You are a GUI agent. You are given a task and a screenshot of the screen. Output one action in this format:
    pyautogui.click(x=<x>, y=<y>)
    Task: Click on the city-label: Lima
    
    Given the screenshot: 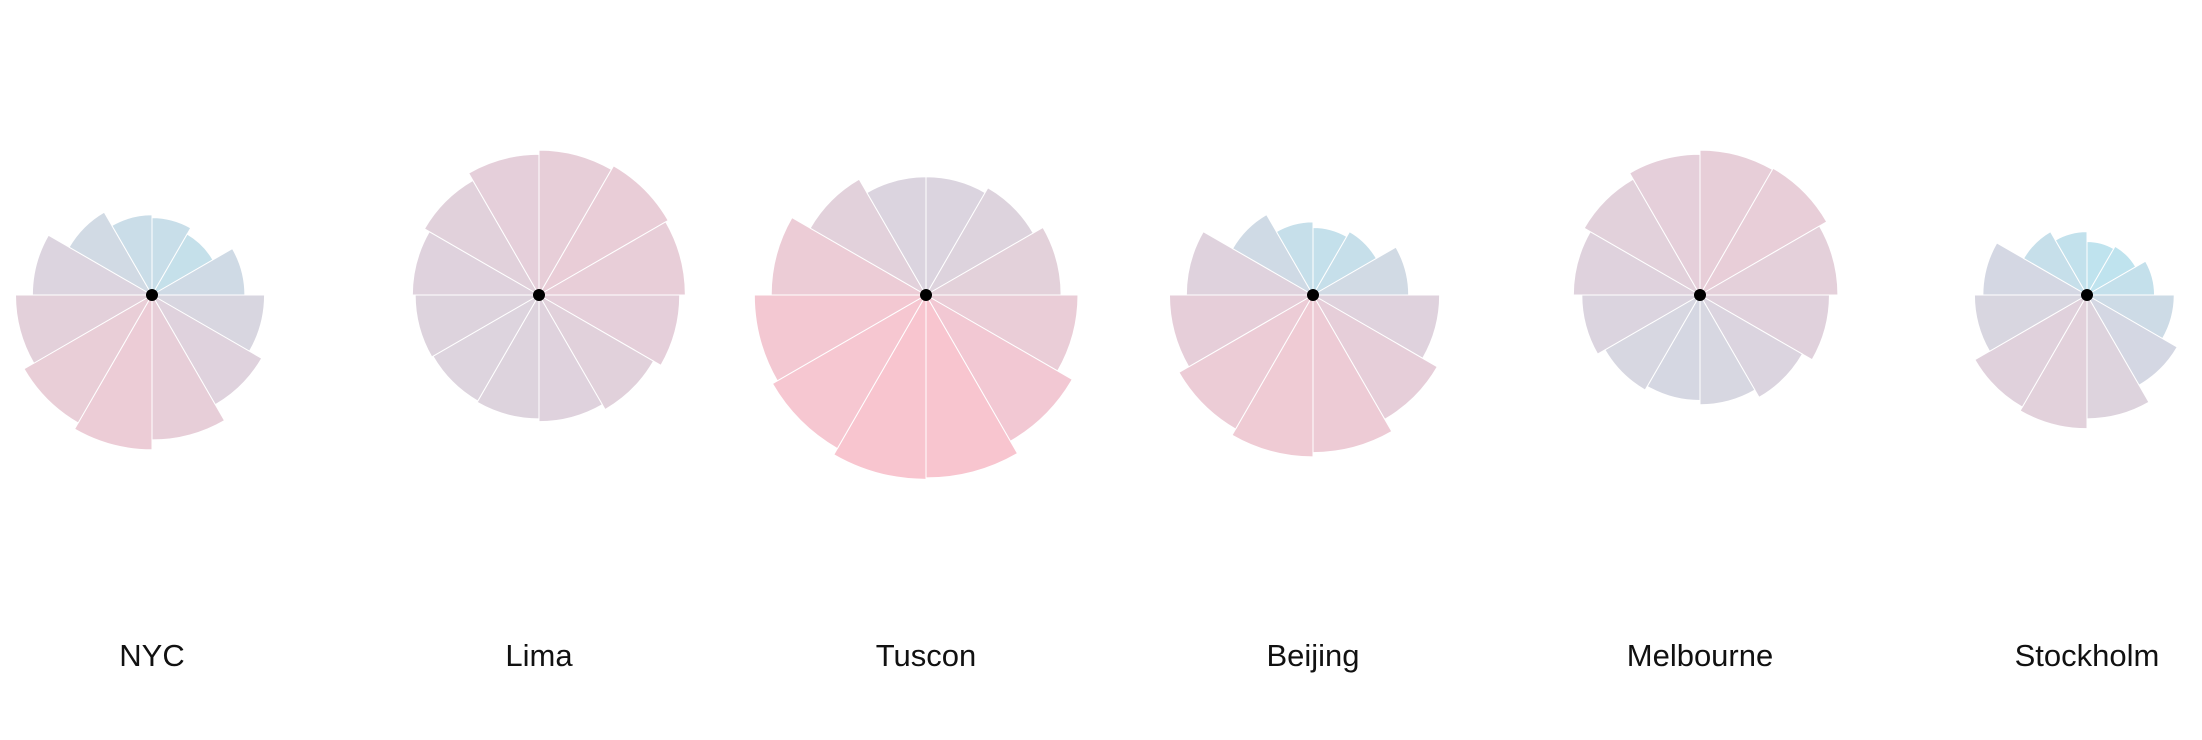 What is the action you would take?
    pyautogui.click(x=539, y=655)
    